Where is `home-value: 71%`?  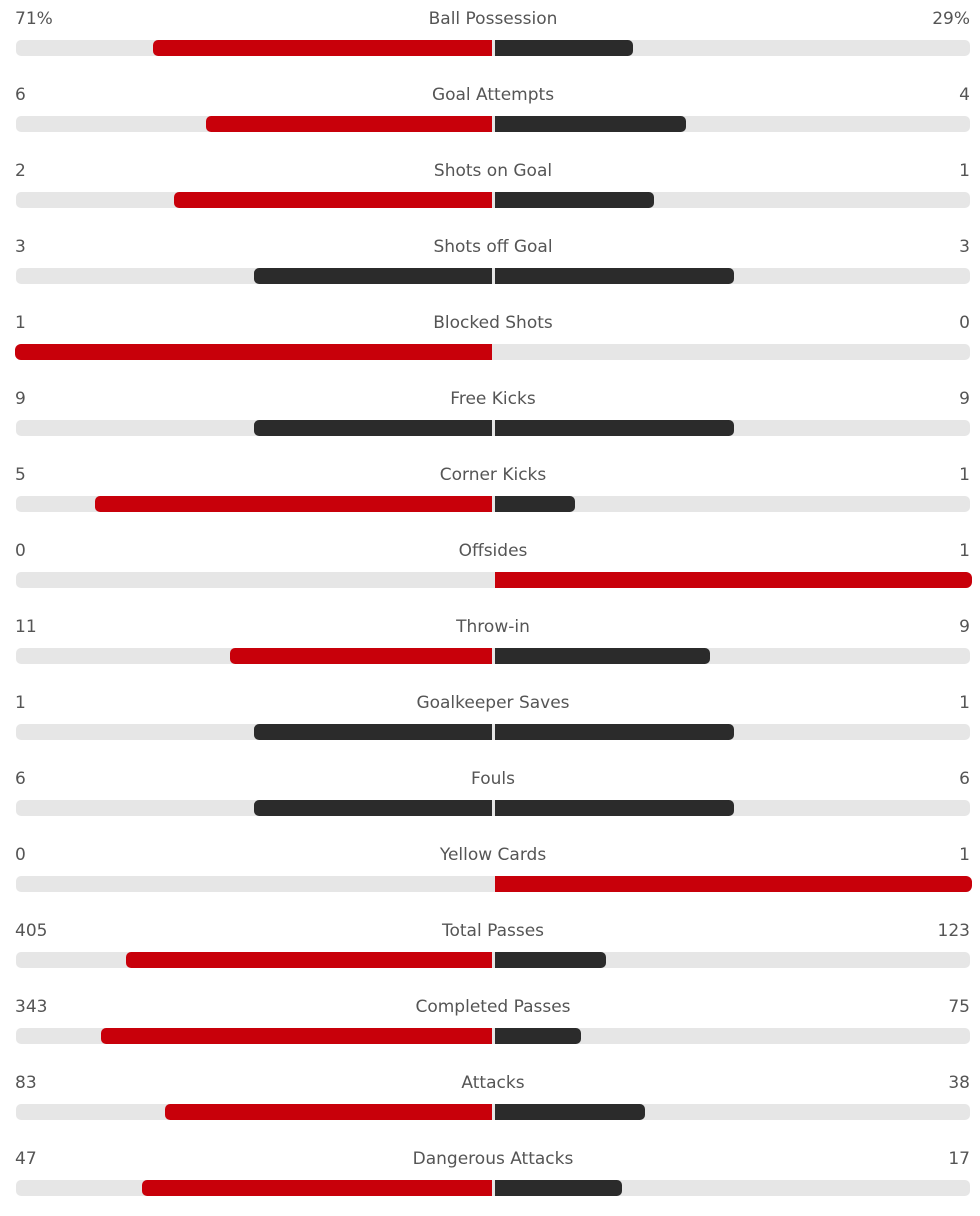 home-value: 71% is located at coordinates (34, 19).